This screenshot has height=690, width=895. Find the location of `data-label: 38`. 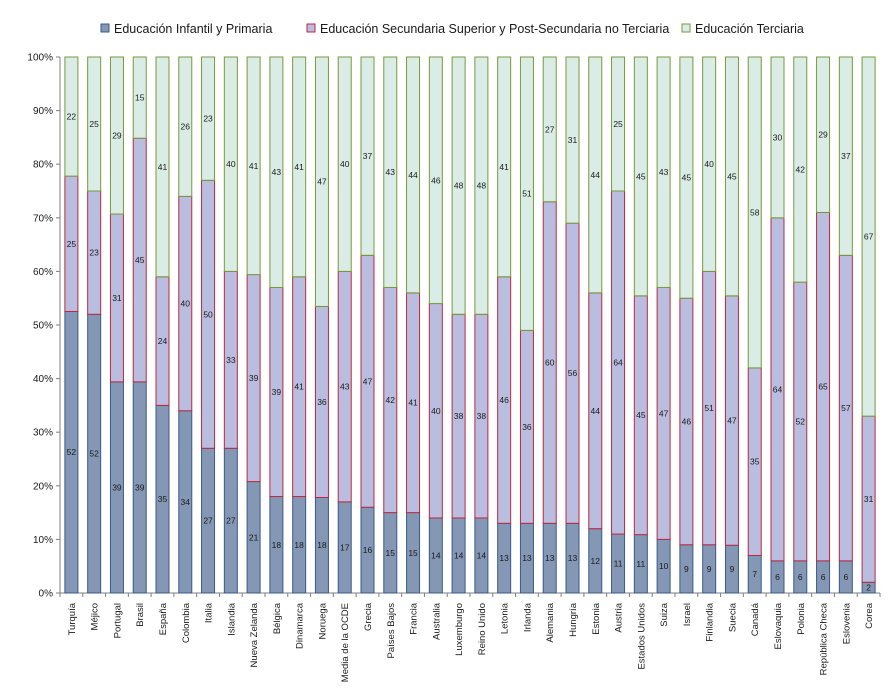

data-label: 38 is located at coordinates (459, 416).